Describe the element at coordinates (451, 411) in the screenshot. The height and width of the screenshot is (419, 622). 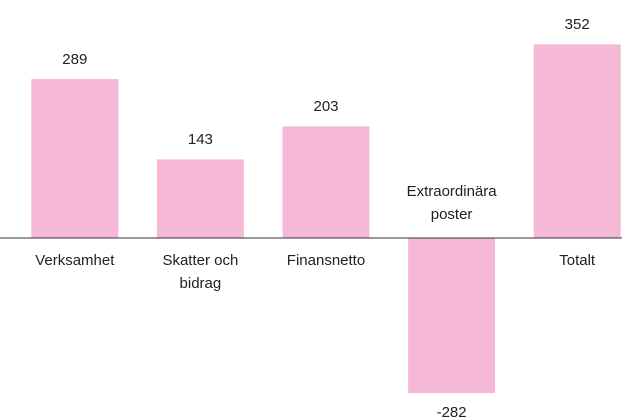
I see `value-label: -282` at that location.